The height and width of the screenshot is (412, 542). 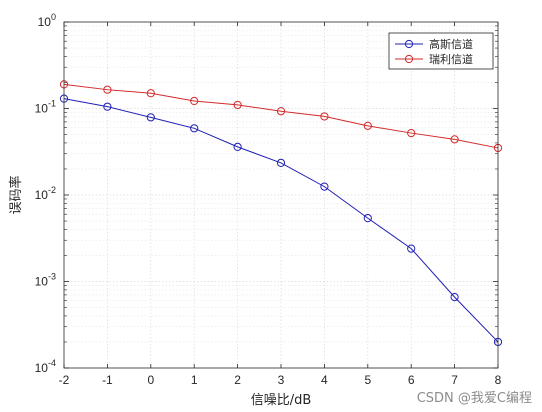 What do you see at coordinates (454, 380) in the screenshot?
I see `x-tick-label: 7` at bounding box center [454, 380].